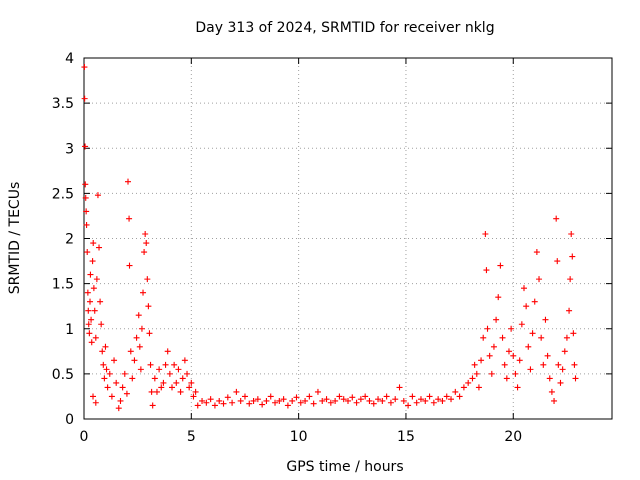  Describe the element at coordinates (69, 330) in the screenshot. I see `y-tick-label: 1` at that location.